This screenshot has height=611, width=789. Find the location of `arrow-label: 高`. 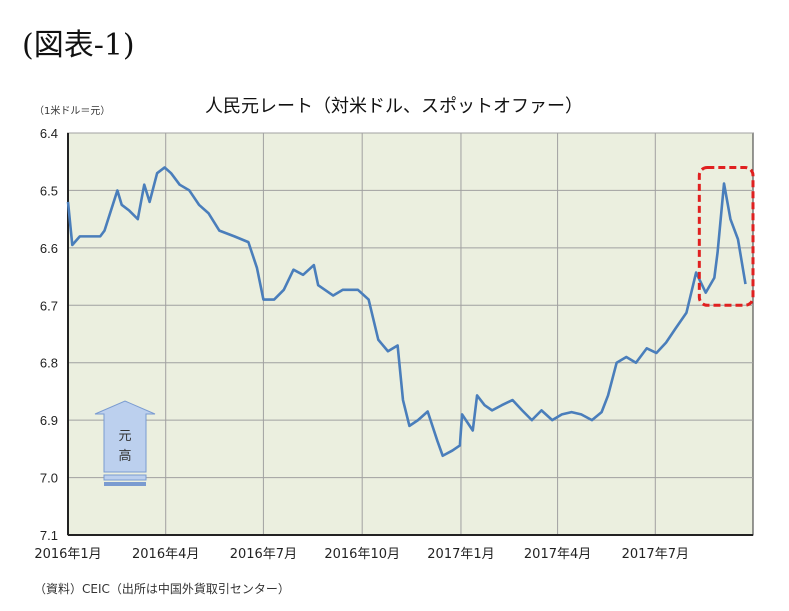

arrow-label: 高 is located at coordinates (124, 456).